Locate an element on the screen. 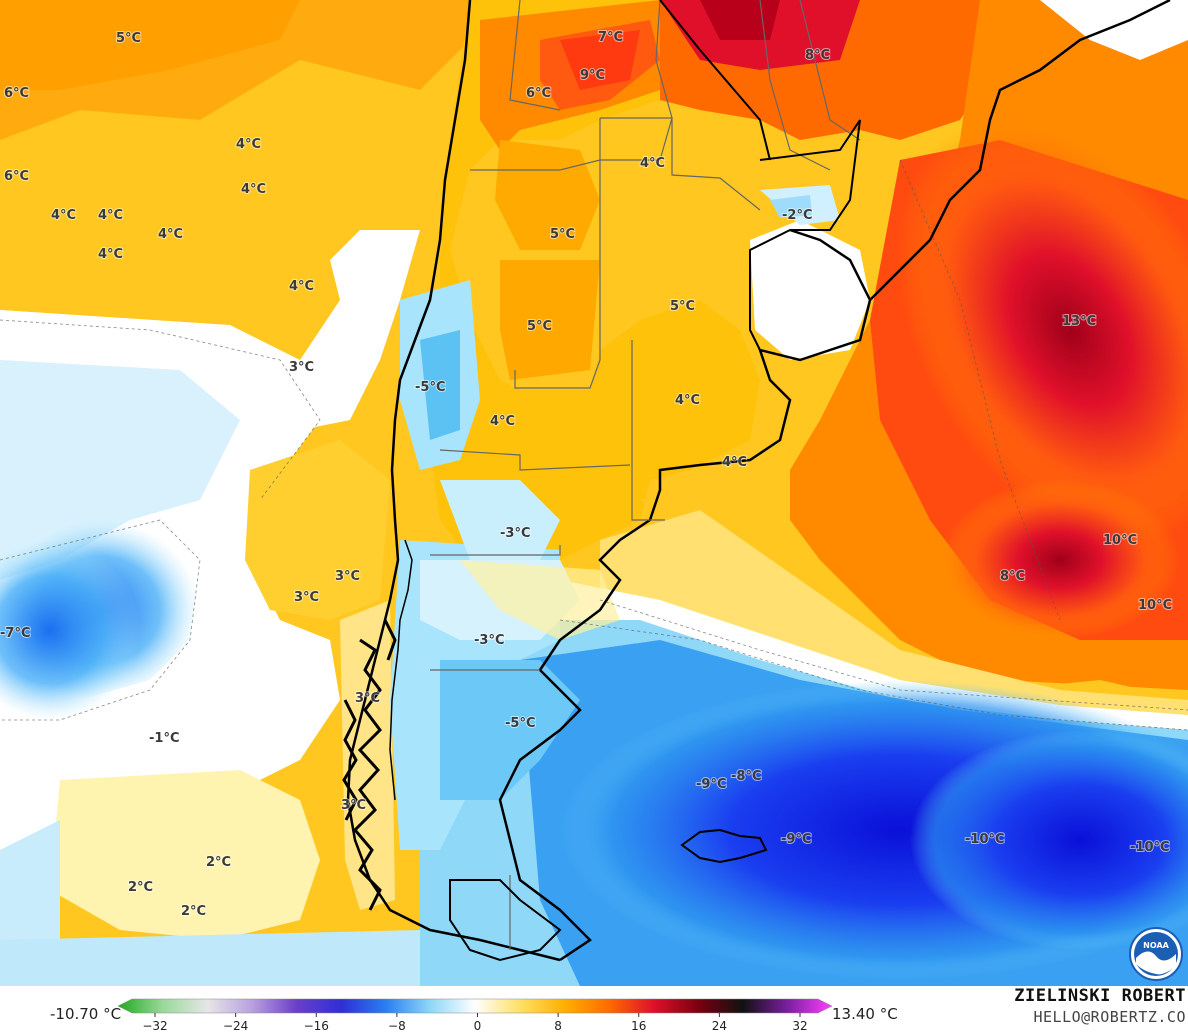 Image resolution: width=1188 pixels, height=1035 pixels. noaa-logo: NOAA is located at coordinates (1156, 954).